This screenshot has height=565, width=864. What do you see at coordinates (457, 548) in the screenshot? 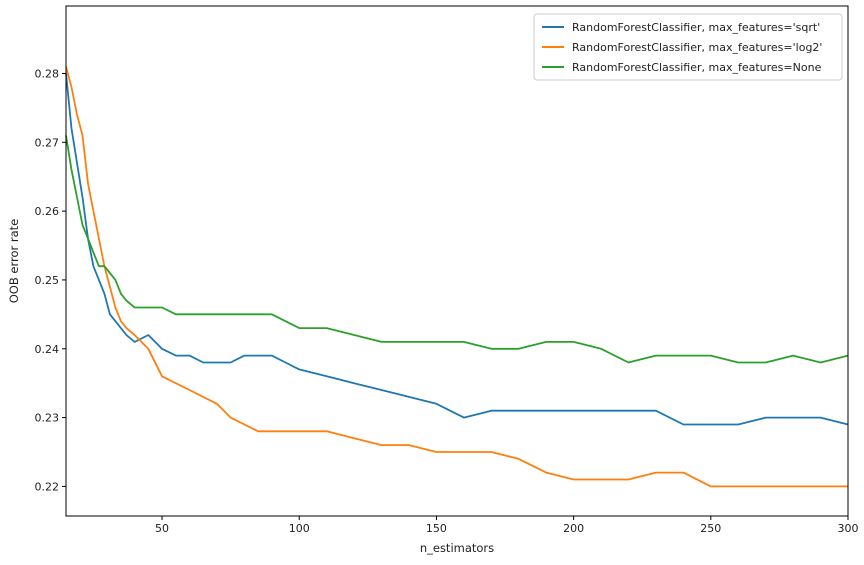
I see `x-axis-label: n_estimators` at bounding box center [457, 548].